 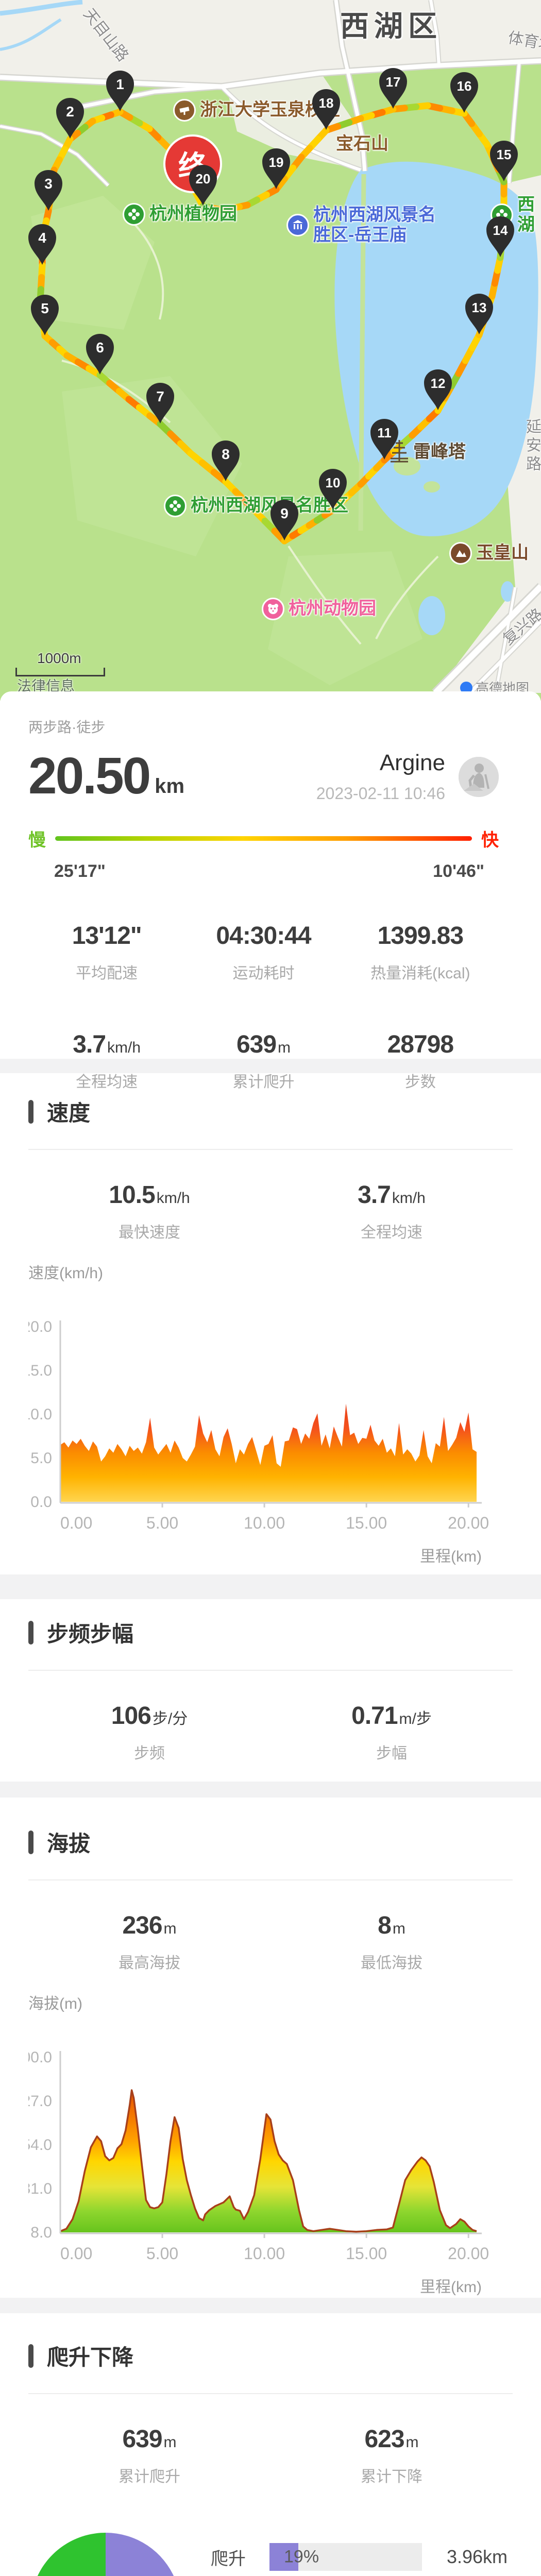 I want to click on route-marker-5: 5, so click(x=45, y=315).